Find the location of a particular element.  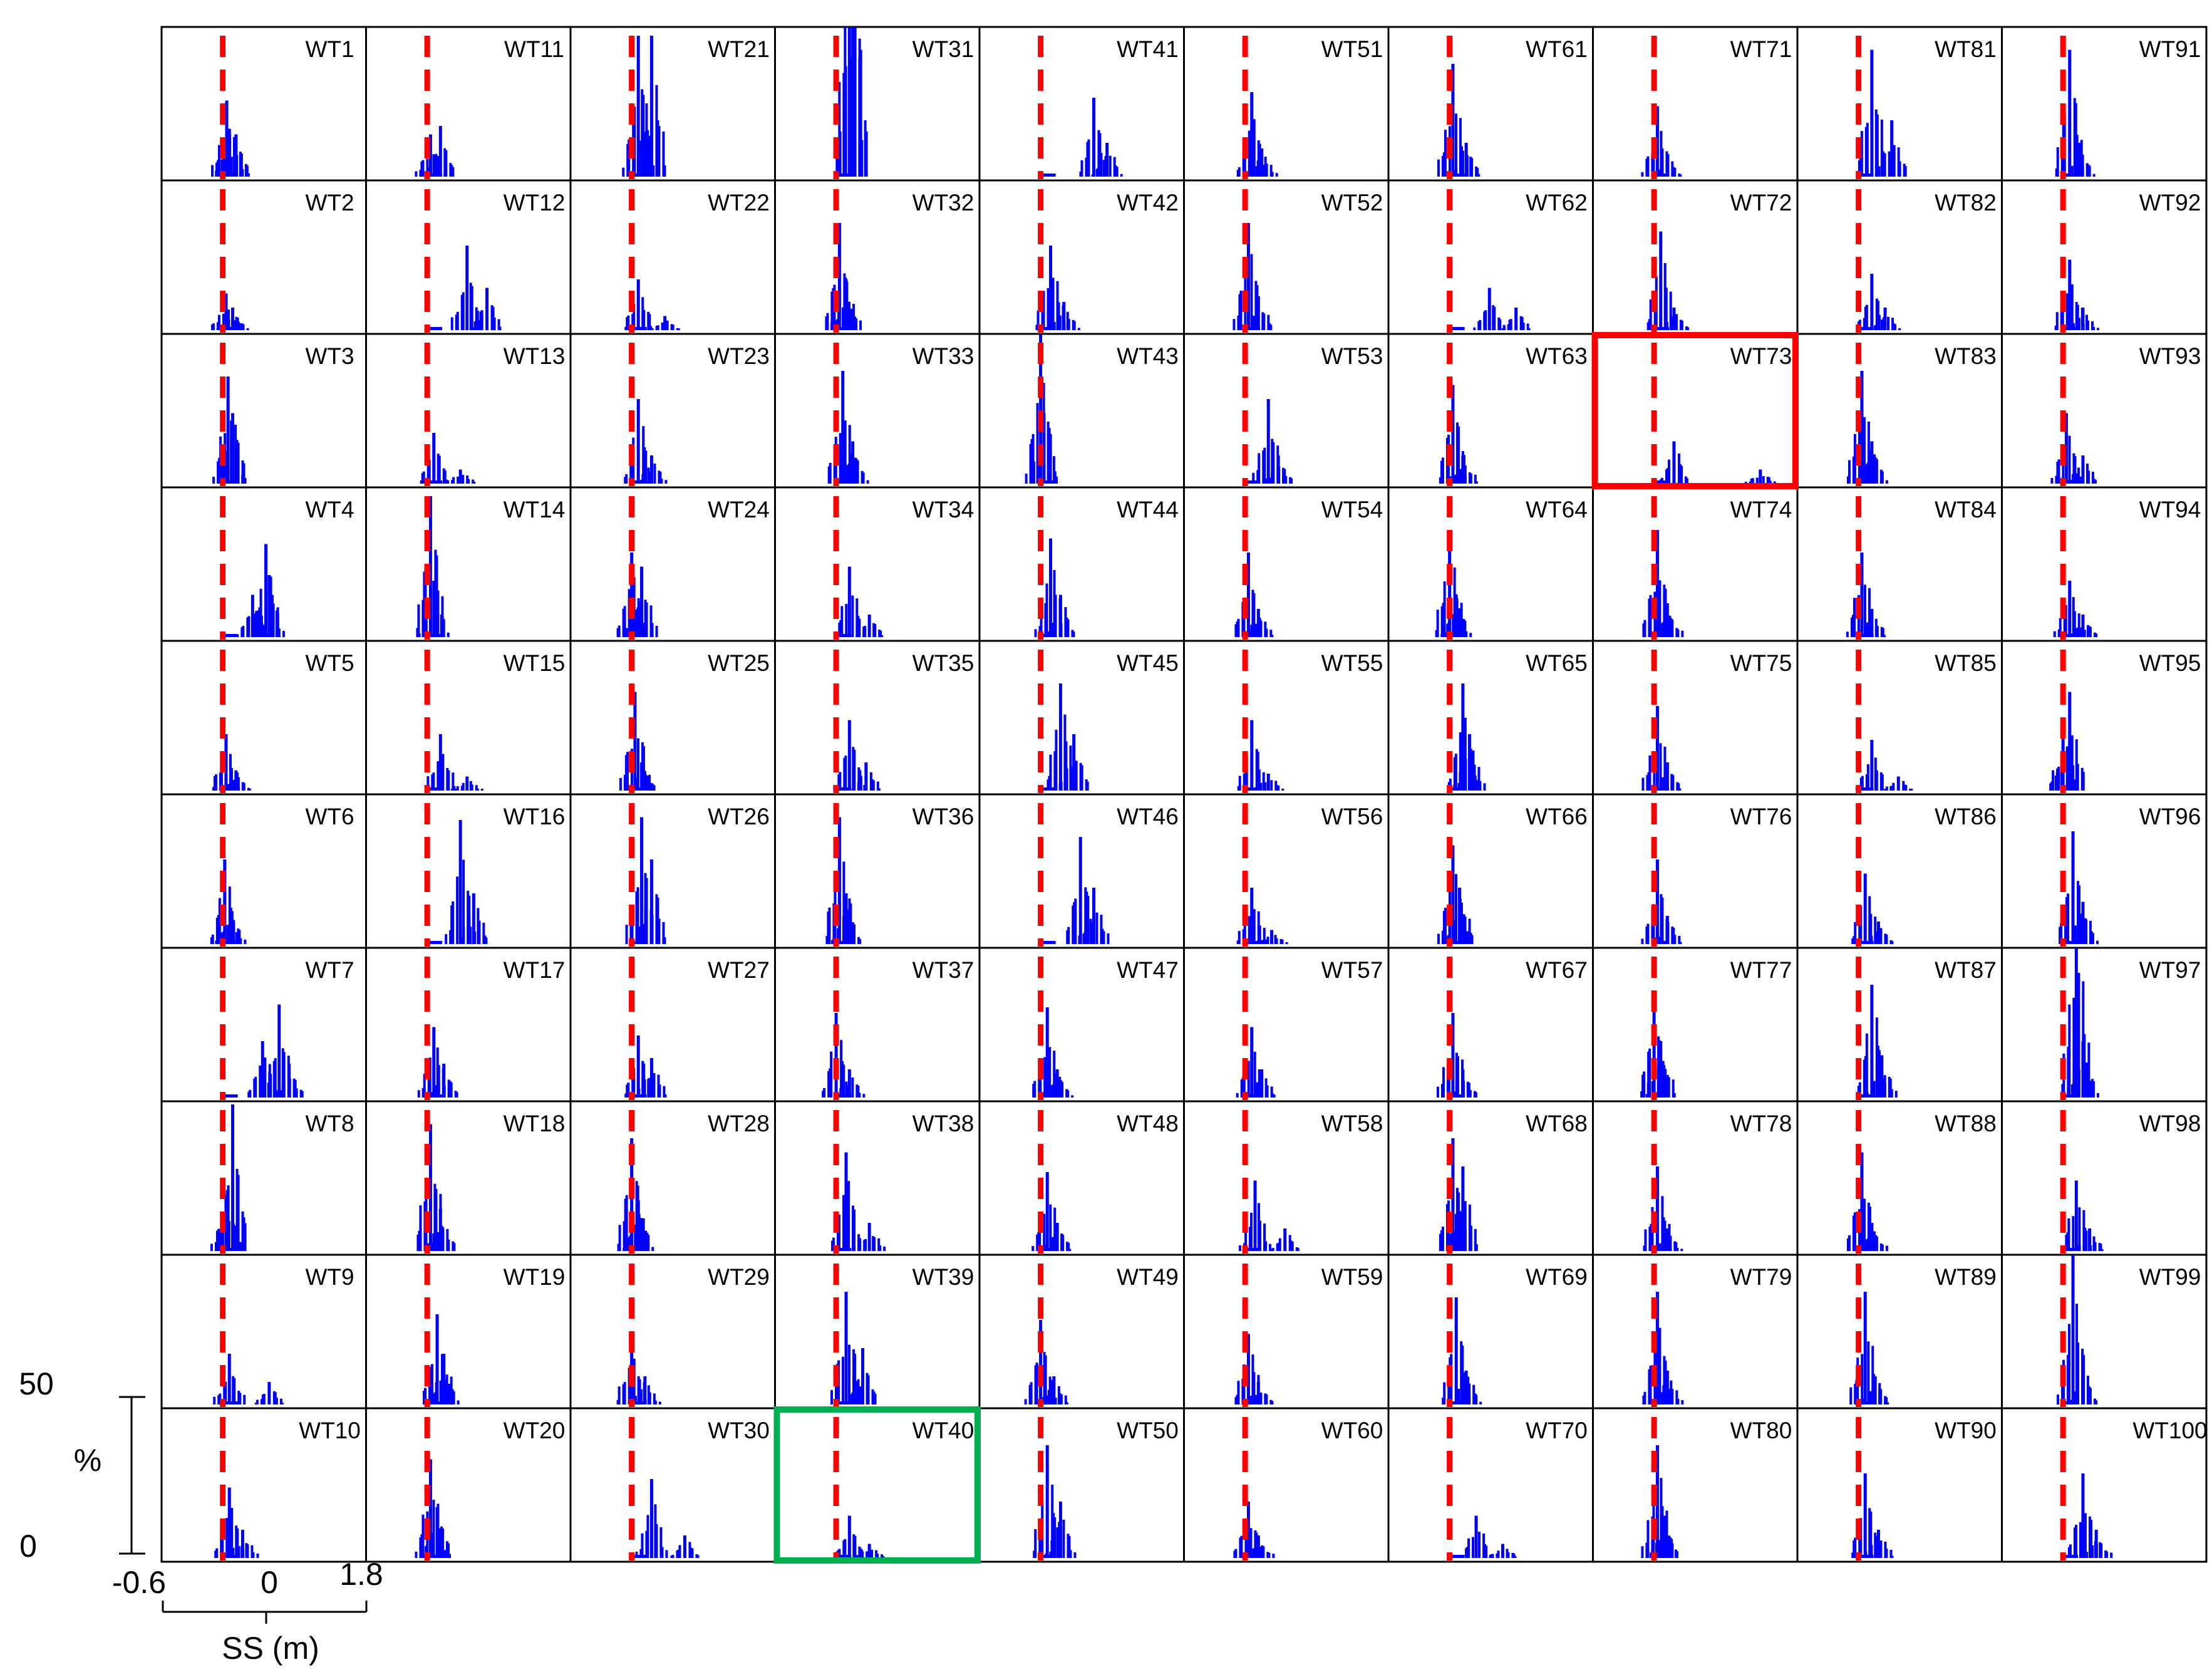

panel-wt59: WT59 is located at coordinates (1286, 1332).